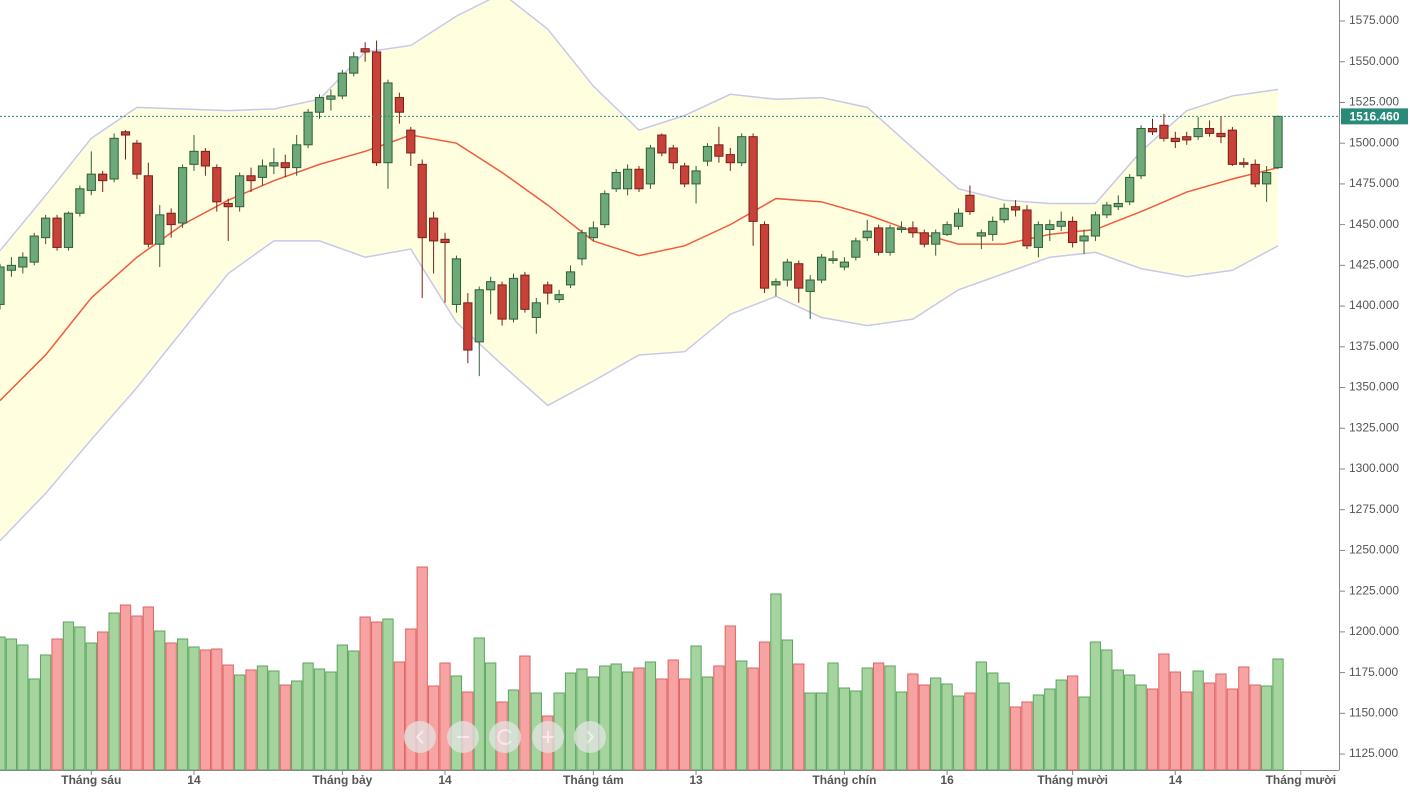 This screenshot has height=792, width=1410. Describe the element at coordinates (1374, 631) in the screenshot. I see `y-tick-label: 1200.000` at that location.